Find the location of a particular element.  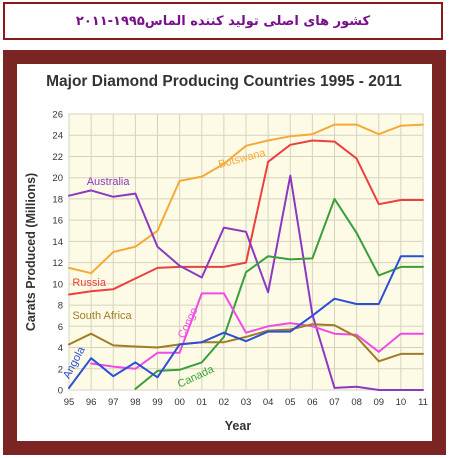

y-tick-label: 8 is located at coordinates (60, 306).